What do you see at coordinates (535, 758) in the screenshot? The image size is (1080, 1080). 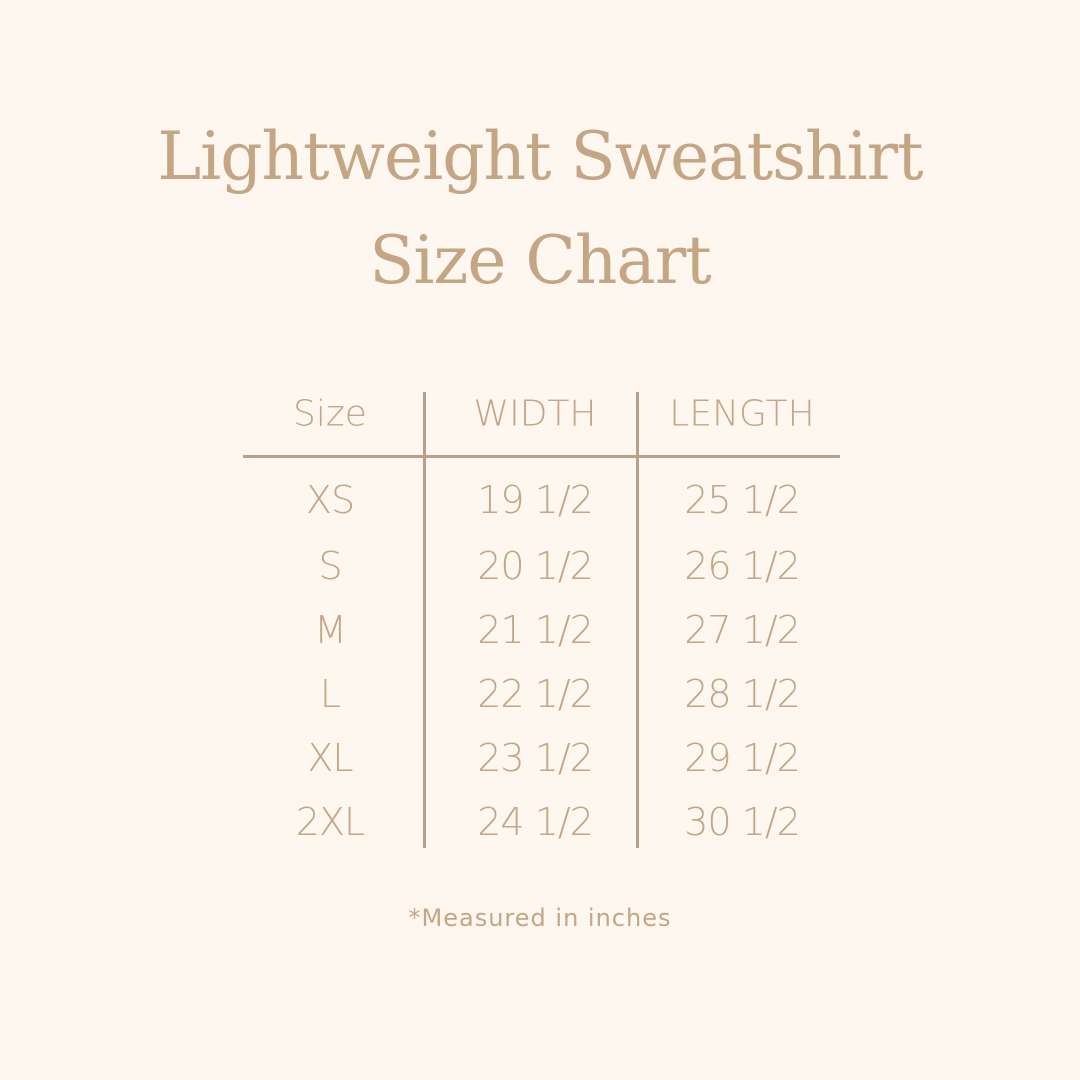 I see `cell-width: 23 1/2` at bounding box center [535, 758].